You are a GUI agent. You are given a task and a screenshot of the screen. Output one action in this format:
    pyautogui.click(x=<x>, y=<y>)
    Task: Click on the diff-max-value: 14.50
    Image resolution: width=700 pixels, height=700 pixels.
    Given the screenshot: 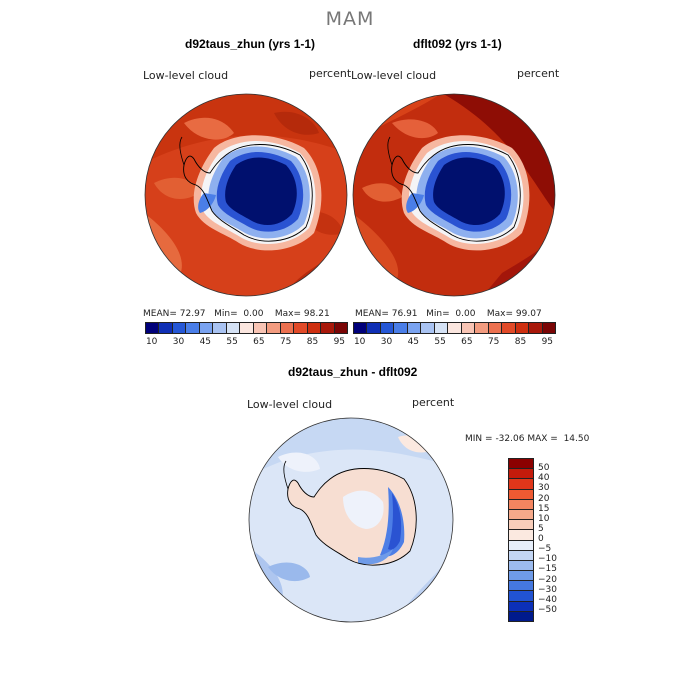 What is the action you would take?
    pyautogui.click(x=576, y=439)
    